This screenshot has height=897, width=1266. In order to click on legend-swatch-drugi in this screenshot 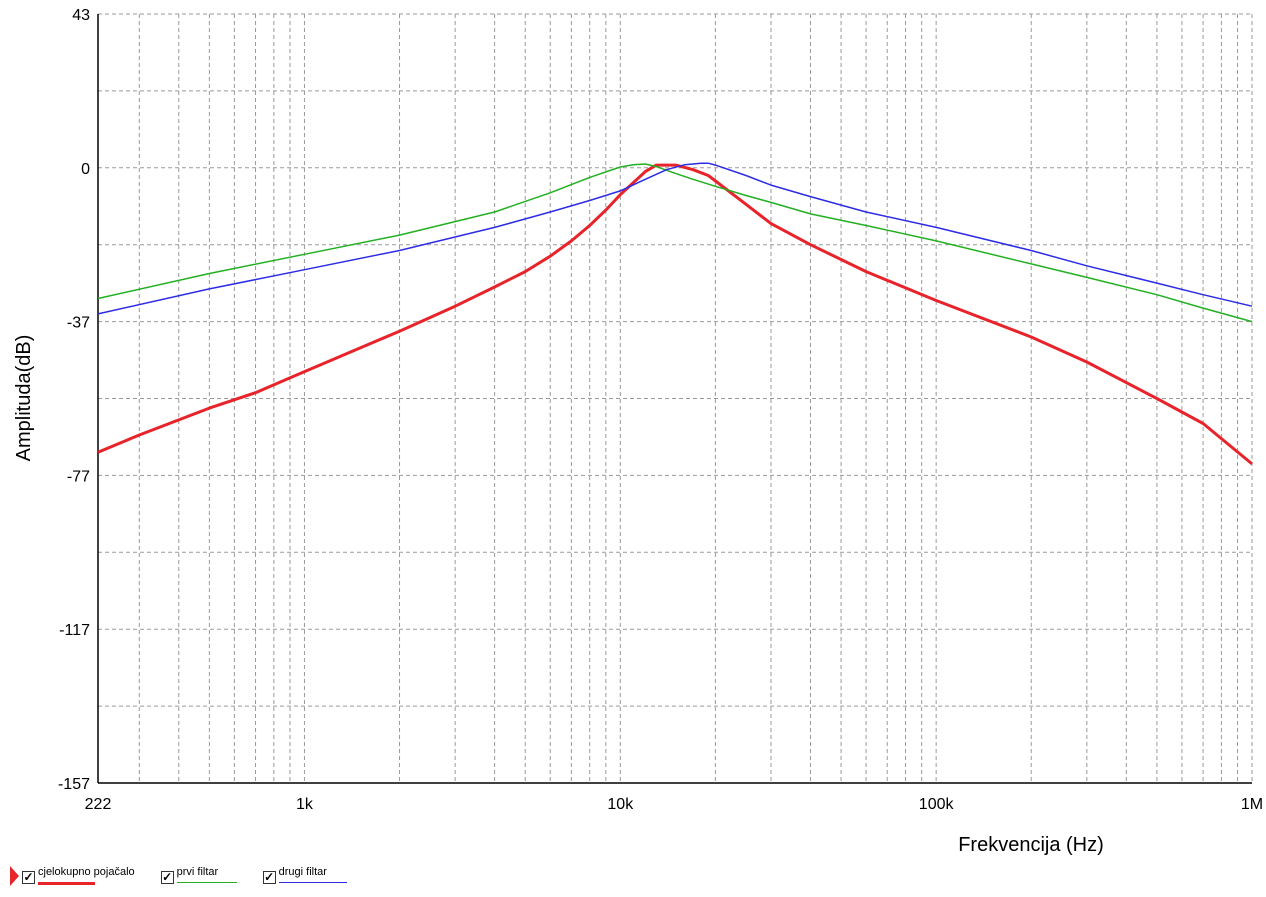, I will do `click(312, 882)`.